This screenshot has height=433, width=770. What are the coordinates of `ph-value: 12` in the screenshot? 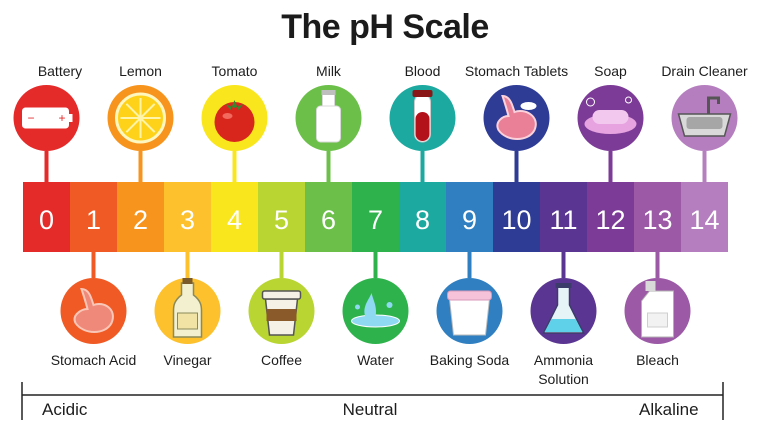 It's located at (610, 220).